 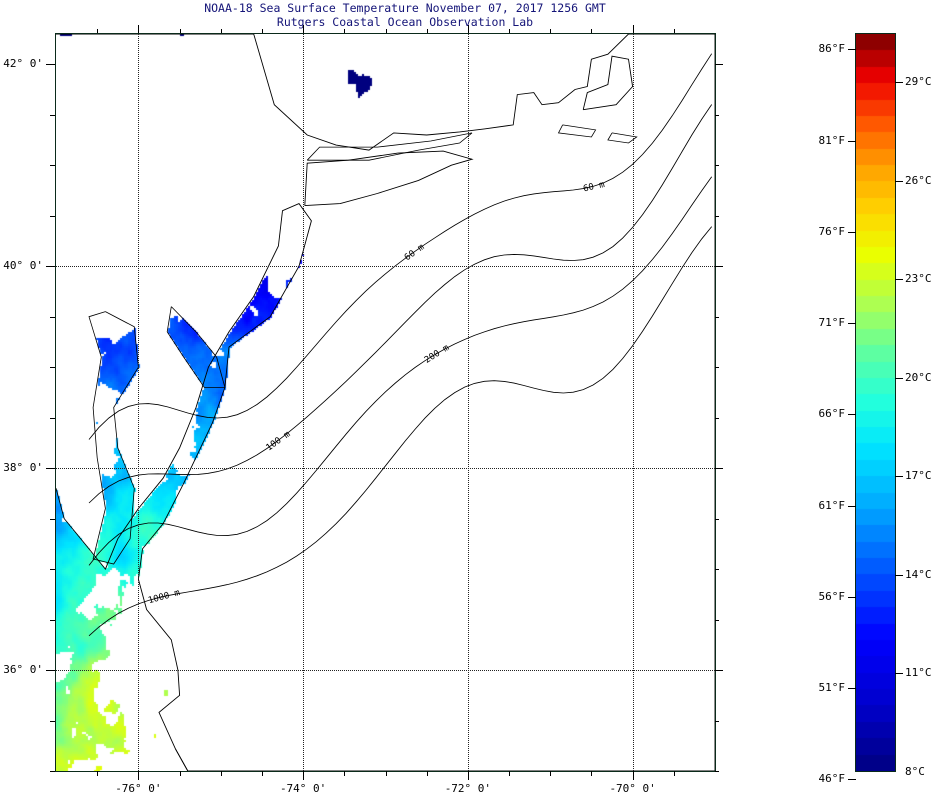 What do you see at coordinates (717, 115) in the screenshot?
I see `ytick-right-minor-41.5` at bounding box center [717, 115].